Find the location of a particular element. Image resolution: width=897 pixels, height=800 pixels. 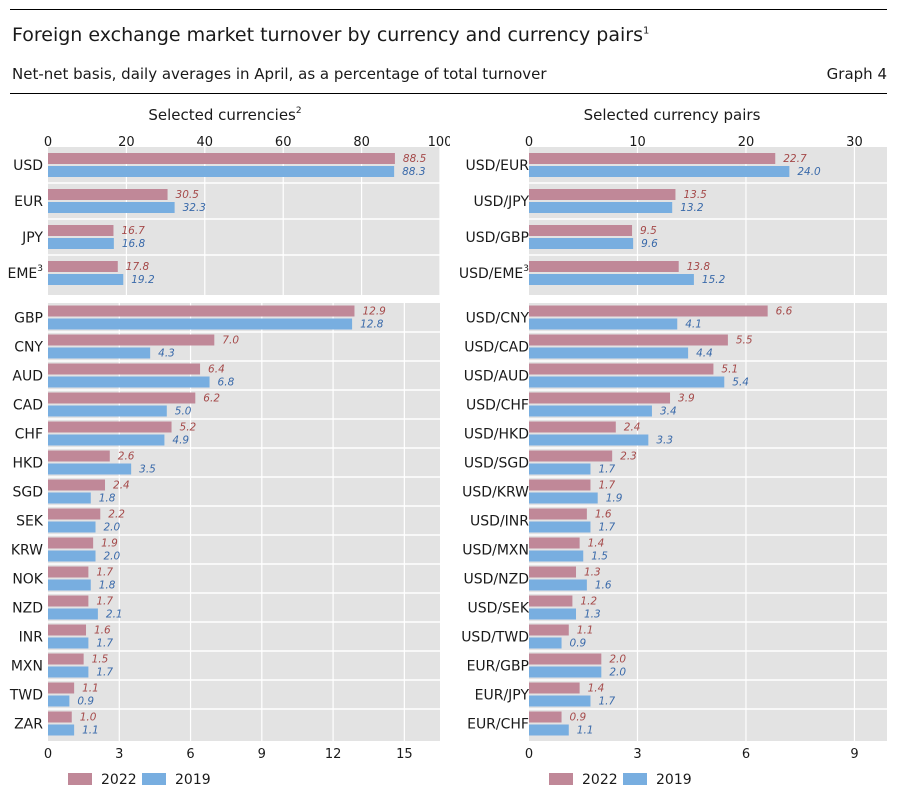

data-label-2019-chf: 4.9 is located at coordinates (180, 441).